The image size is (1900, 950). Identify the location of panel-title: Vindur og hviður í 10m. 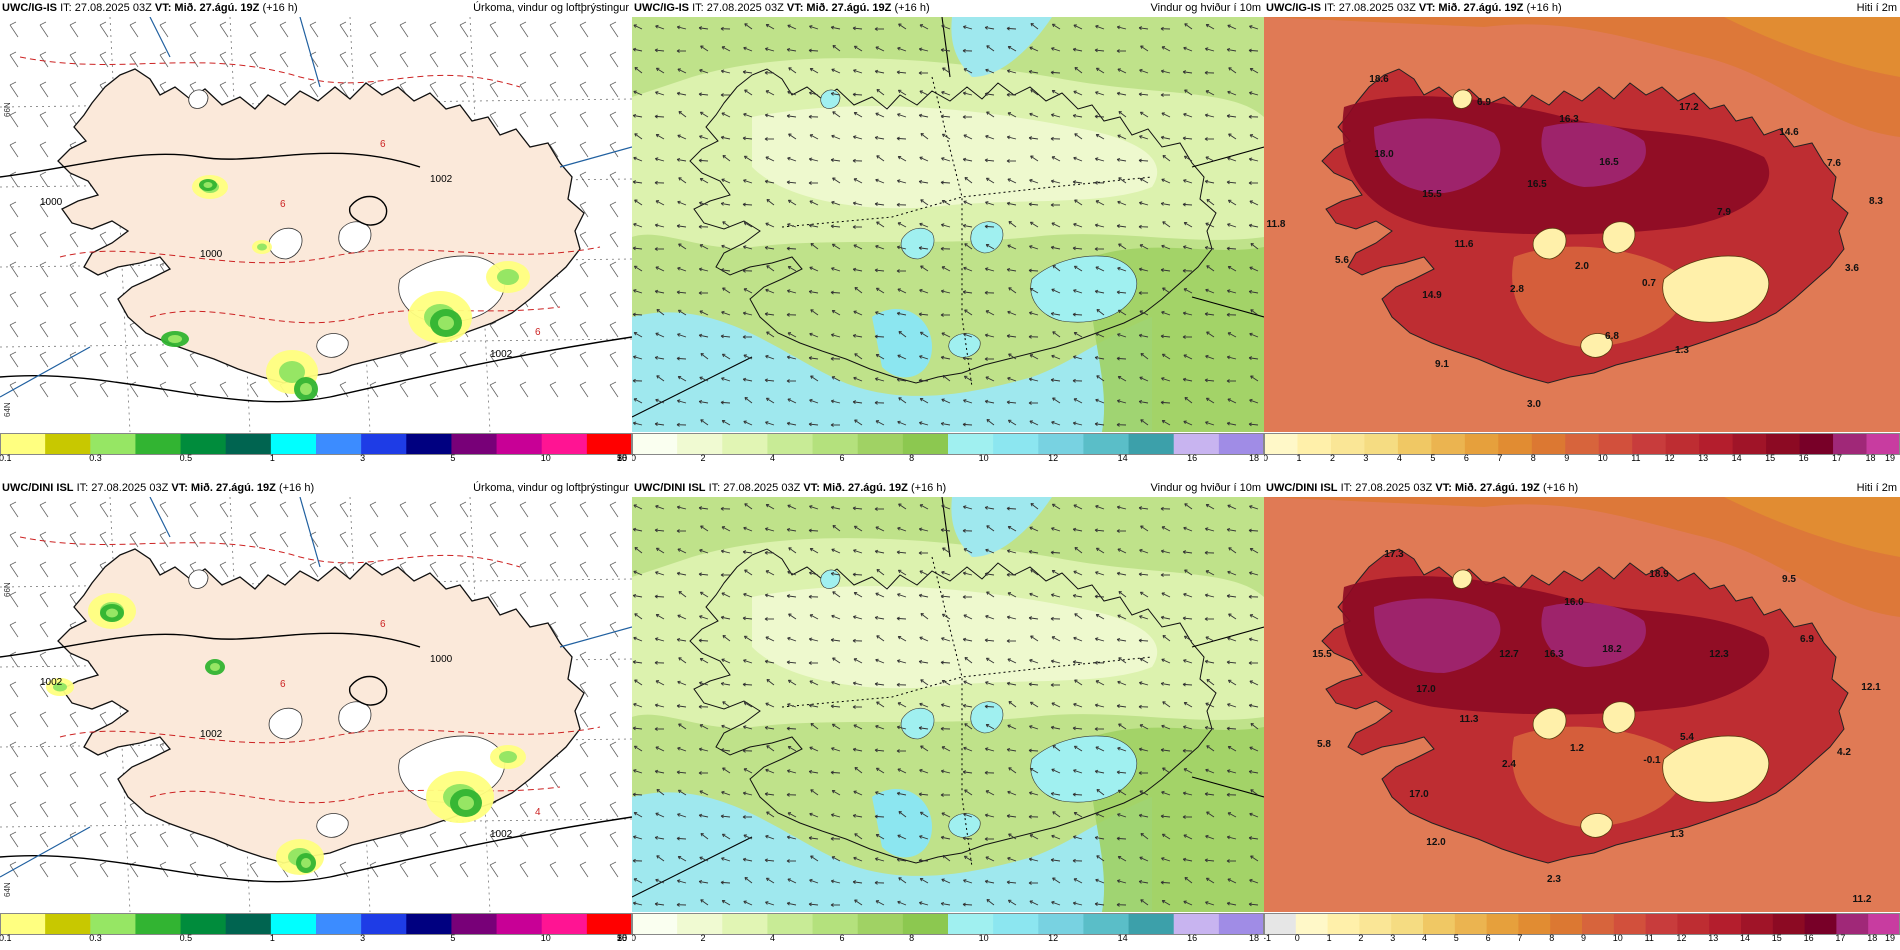
(1205, 8).